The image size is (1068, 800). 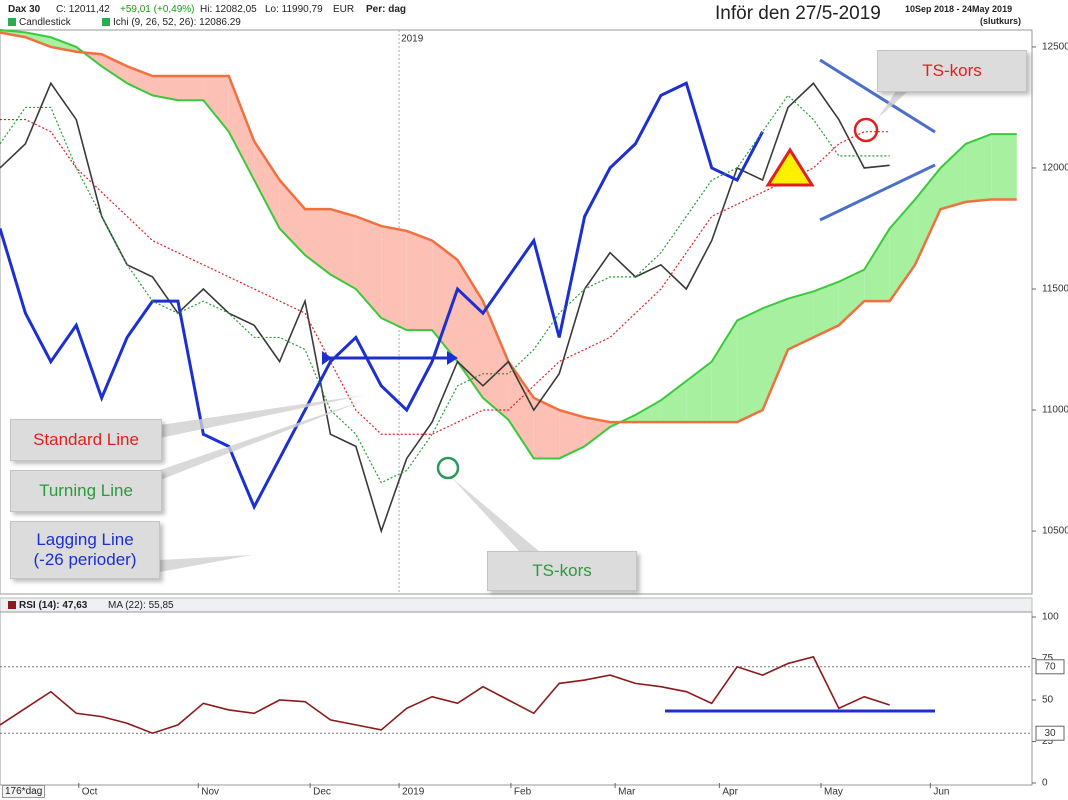 I want to click on x-tick-label: Dec, so click(x=322, y=792).